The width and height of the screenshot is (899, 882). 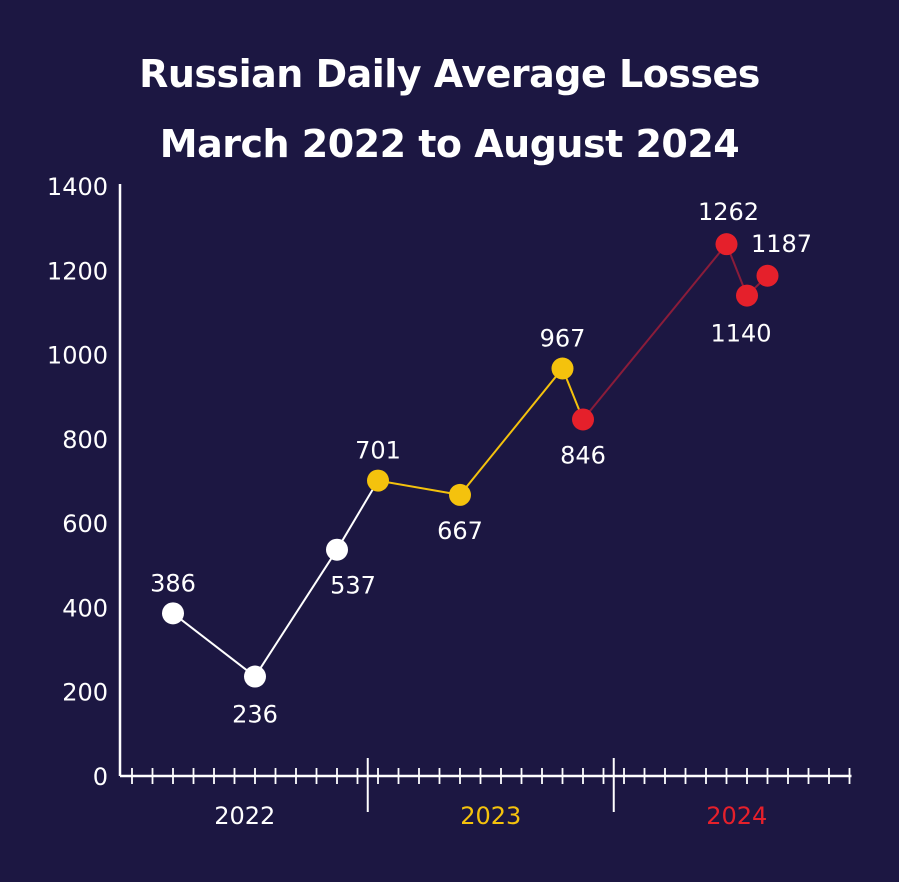 I want to click on y-tick-label: 400, so click(x=85, y=608).